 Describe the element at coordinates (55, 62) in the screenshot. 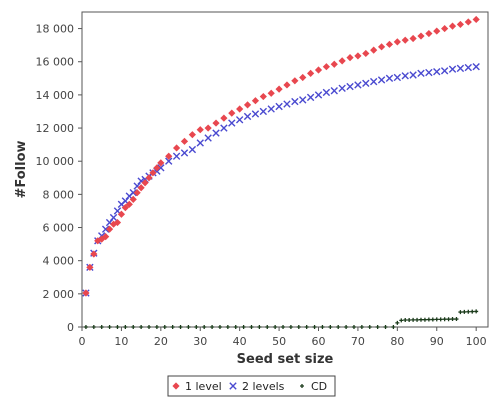

I see `y-tick-label: 16 000` at that location.